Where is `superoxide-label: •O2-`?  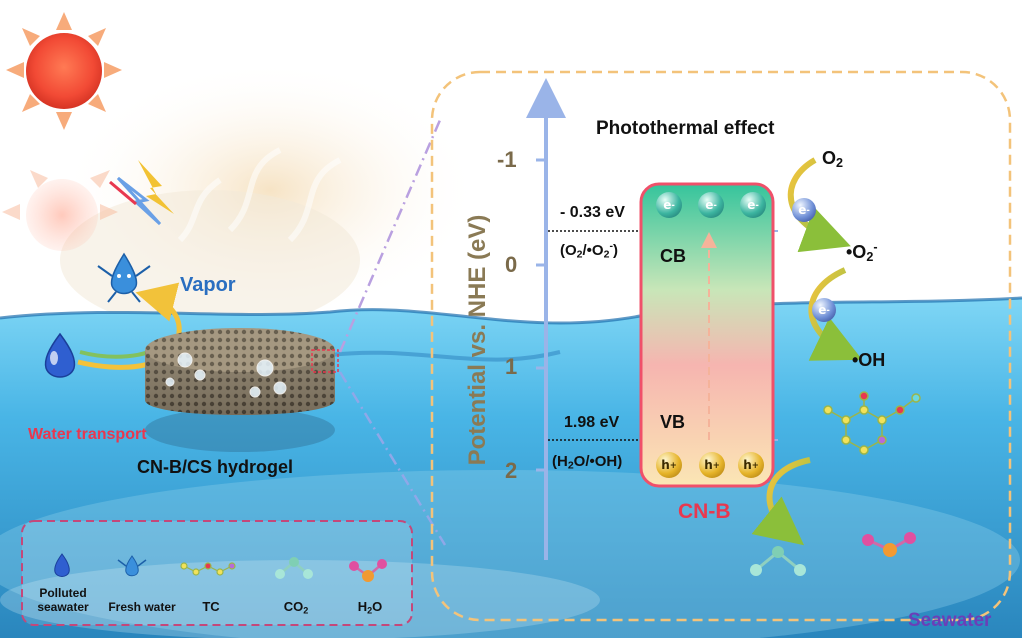 superoxide-label: •O2- is located at coordinates (862, 252).